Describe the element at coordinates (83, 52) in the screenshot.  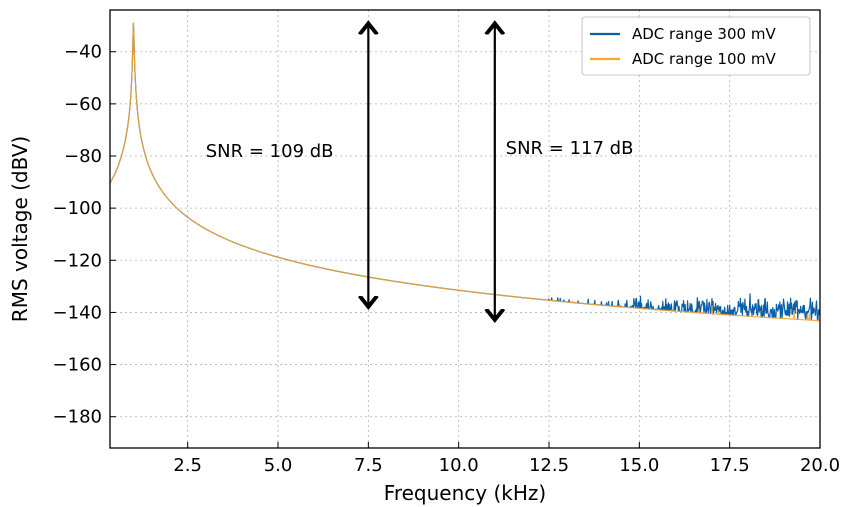
I see `y-tick-label: −40` at that location.